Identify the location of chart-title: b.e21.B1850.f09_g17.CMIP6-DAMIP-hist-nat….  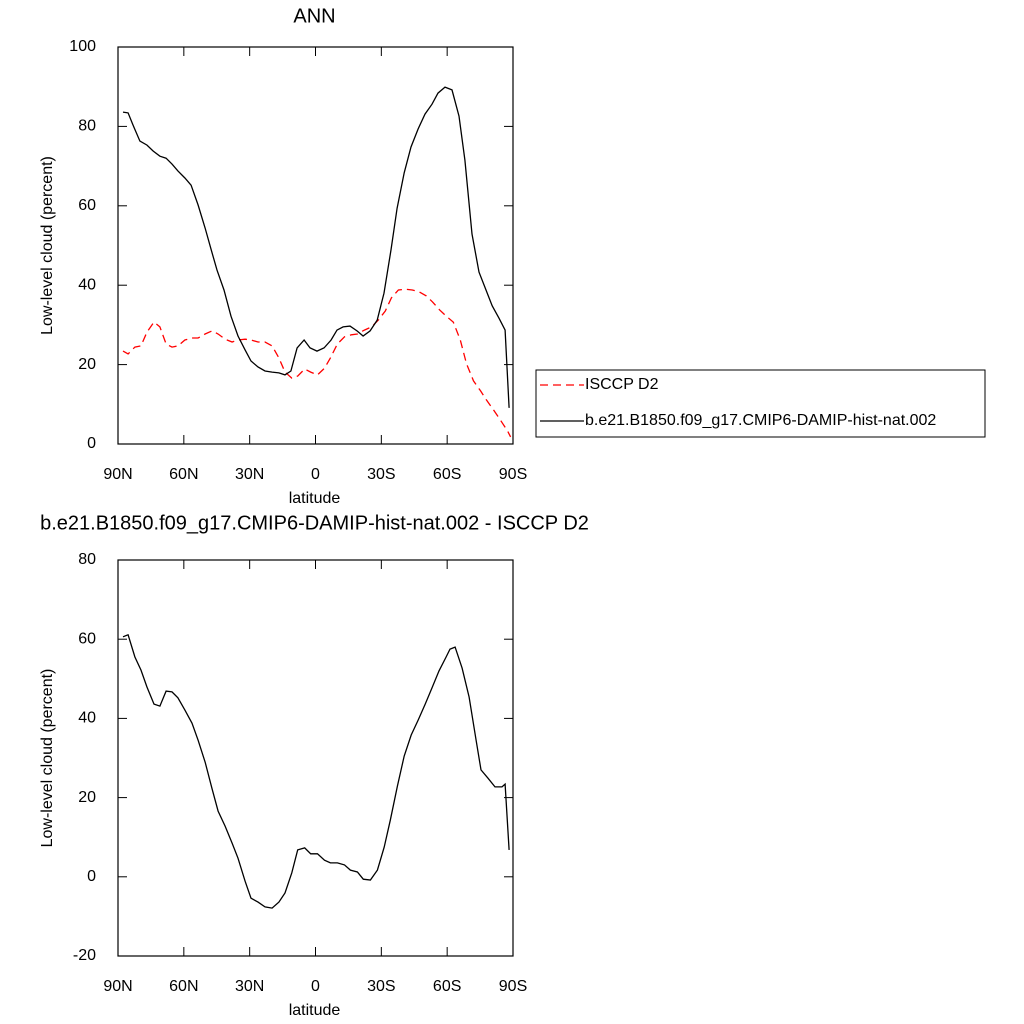
(314, 523).